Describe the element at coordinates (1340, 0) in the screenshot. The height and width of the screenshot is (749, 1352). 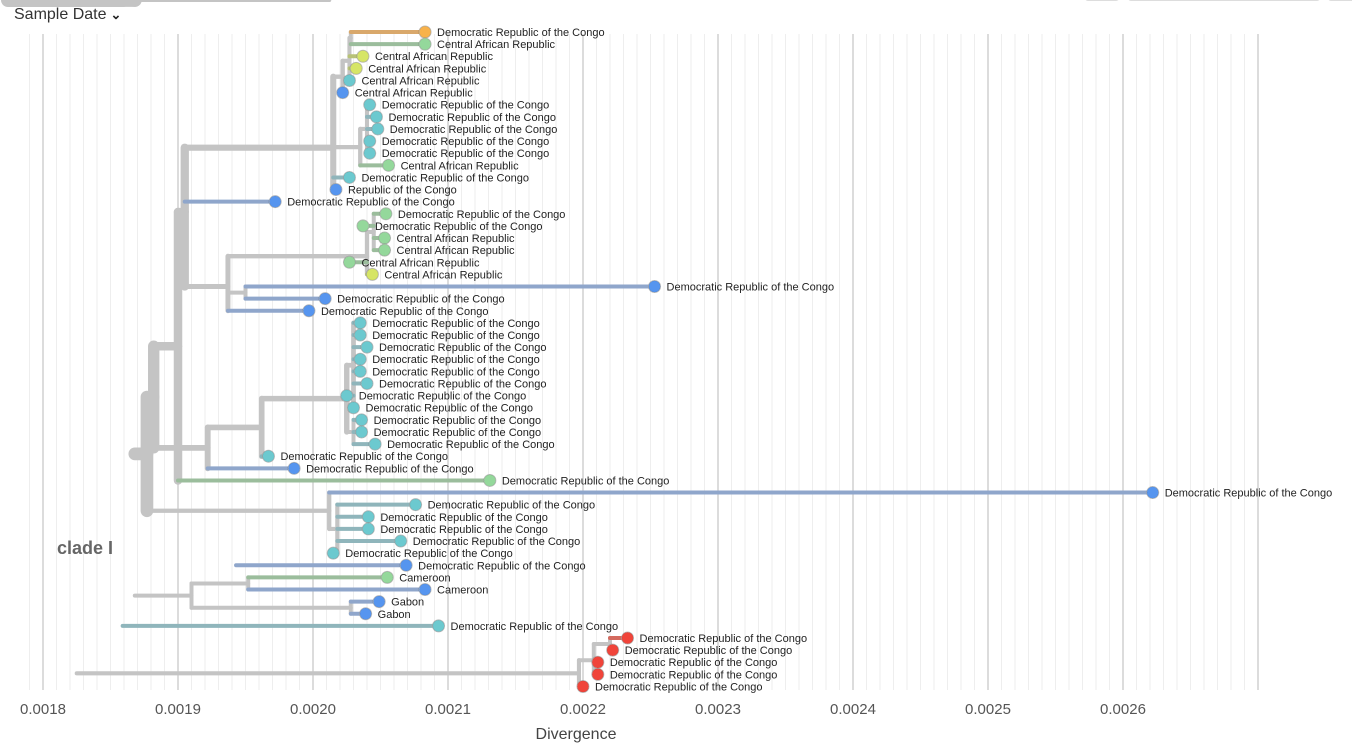
I see `toolbar-button-stub` at that location.